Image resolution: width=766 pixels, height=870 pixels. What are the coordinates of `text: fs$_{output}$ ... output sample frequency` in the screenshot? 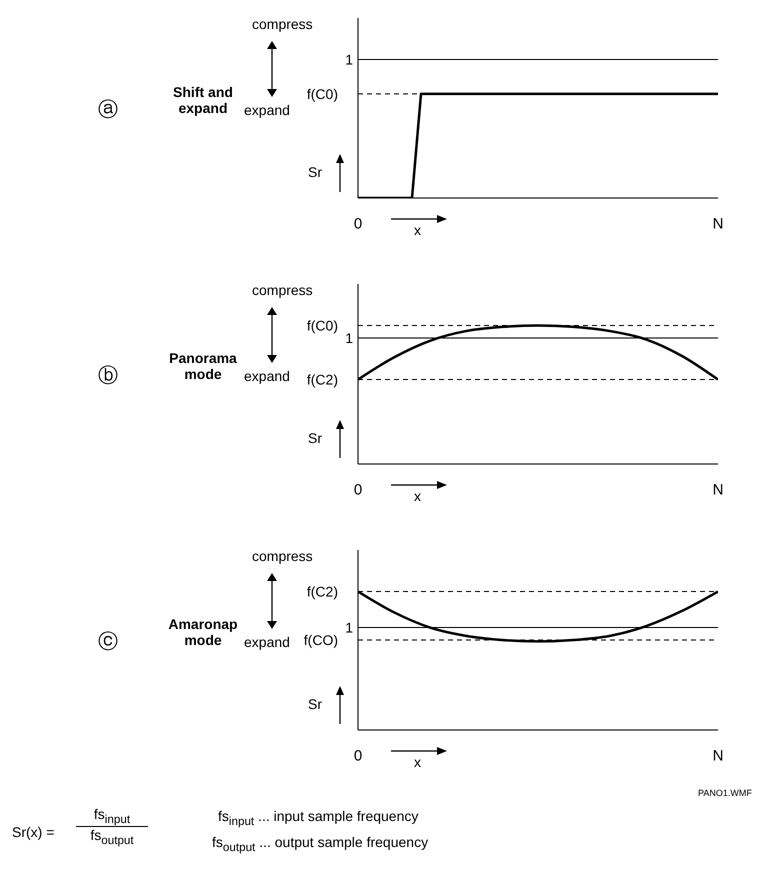 It's located at (320, 844).